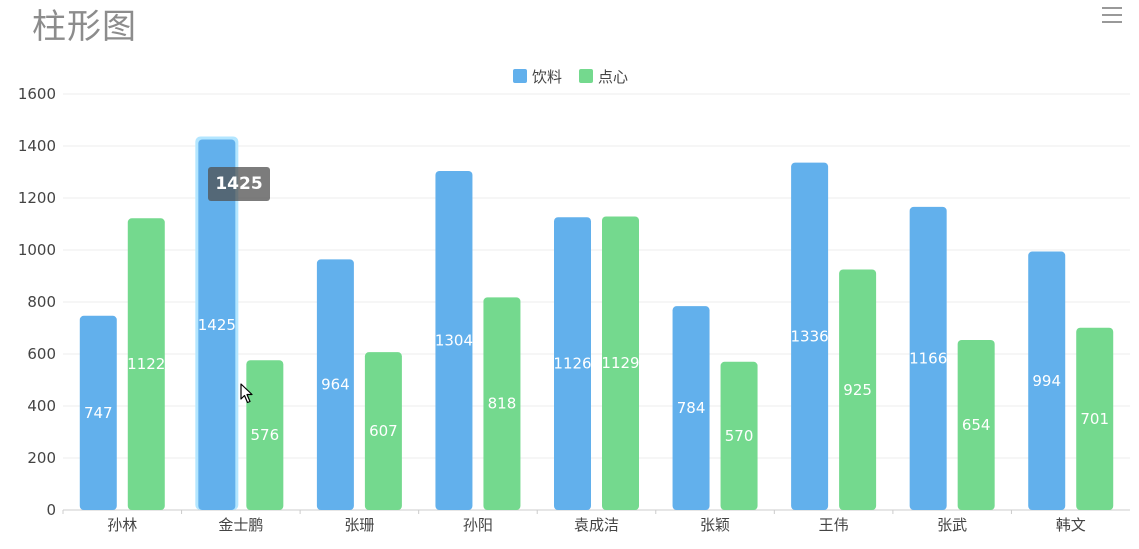 The height and width of the screenshot is (549, 1139). I want to click on bar-data-label: 964, so click(335, 385).